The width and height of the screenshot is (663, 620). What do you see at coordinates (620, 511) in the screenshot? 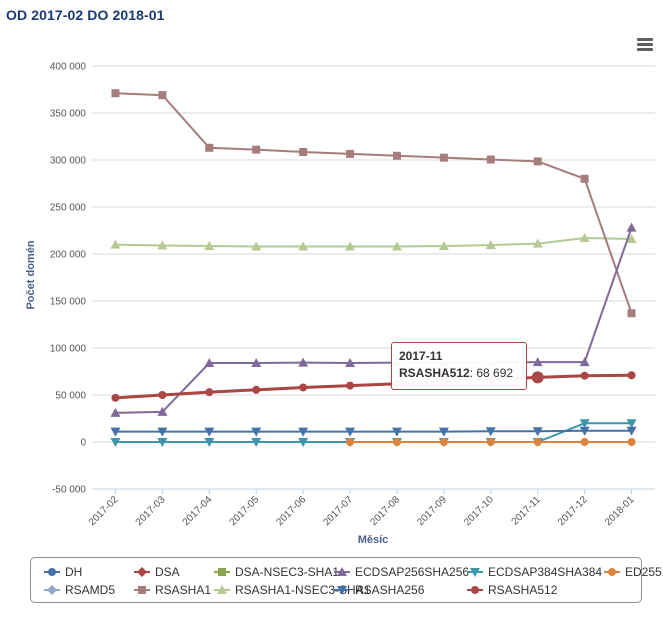
I see `x-tick-label: 2018-01` at bounding box center [620, 511].